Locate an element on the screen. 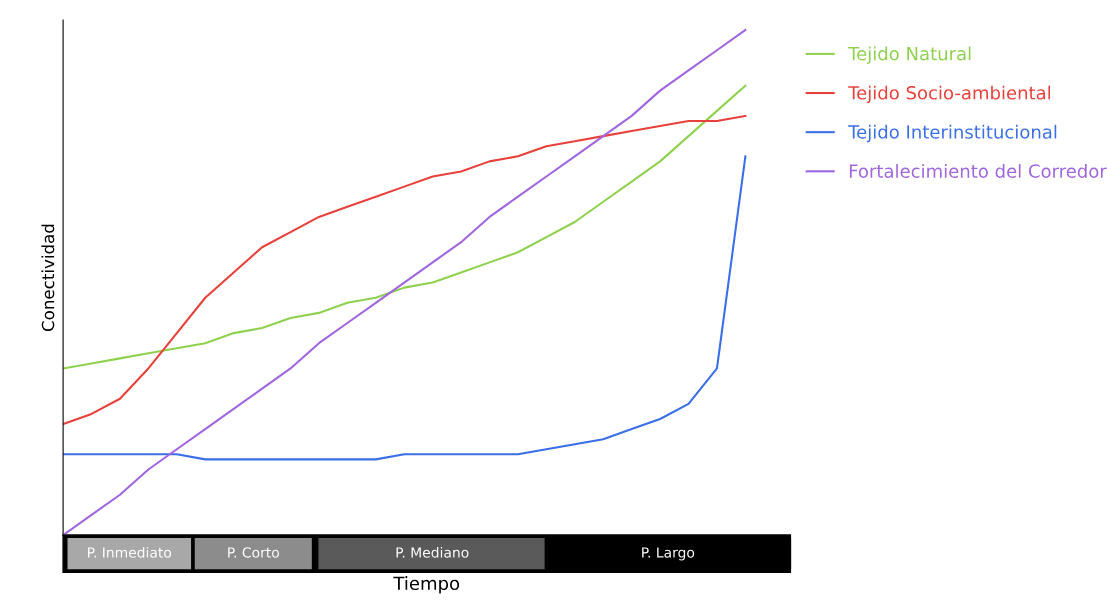 The width and height of the screenshot is (1107, 604). legend-label: Tejido Interinstitucional is located at coordinates (952, 133).